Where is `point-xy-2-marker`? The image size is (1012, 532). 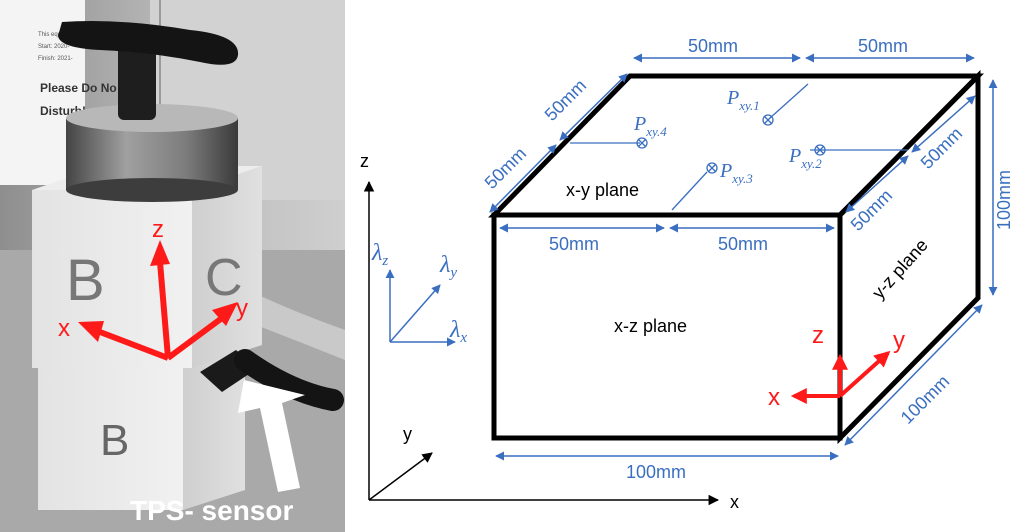
point-xy-2-marker is located at coordinates (820, 150).